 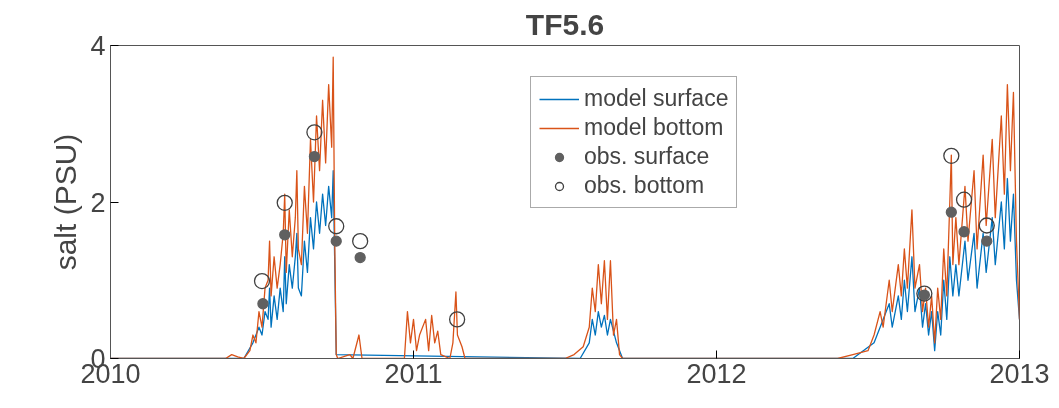 I want to click on legend-label: model surface, so click(x=656, y=98).